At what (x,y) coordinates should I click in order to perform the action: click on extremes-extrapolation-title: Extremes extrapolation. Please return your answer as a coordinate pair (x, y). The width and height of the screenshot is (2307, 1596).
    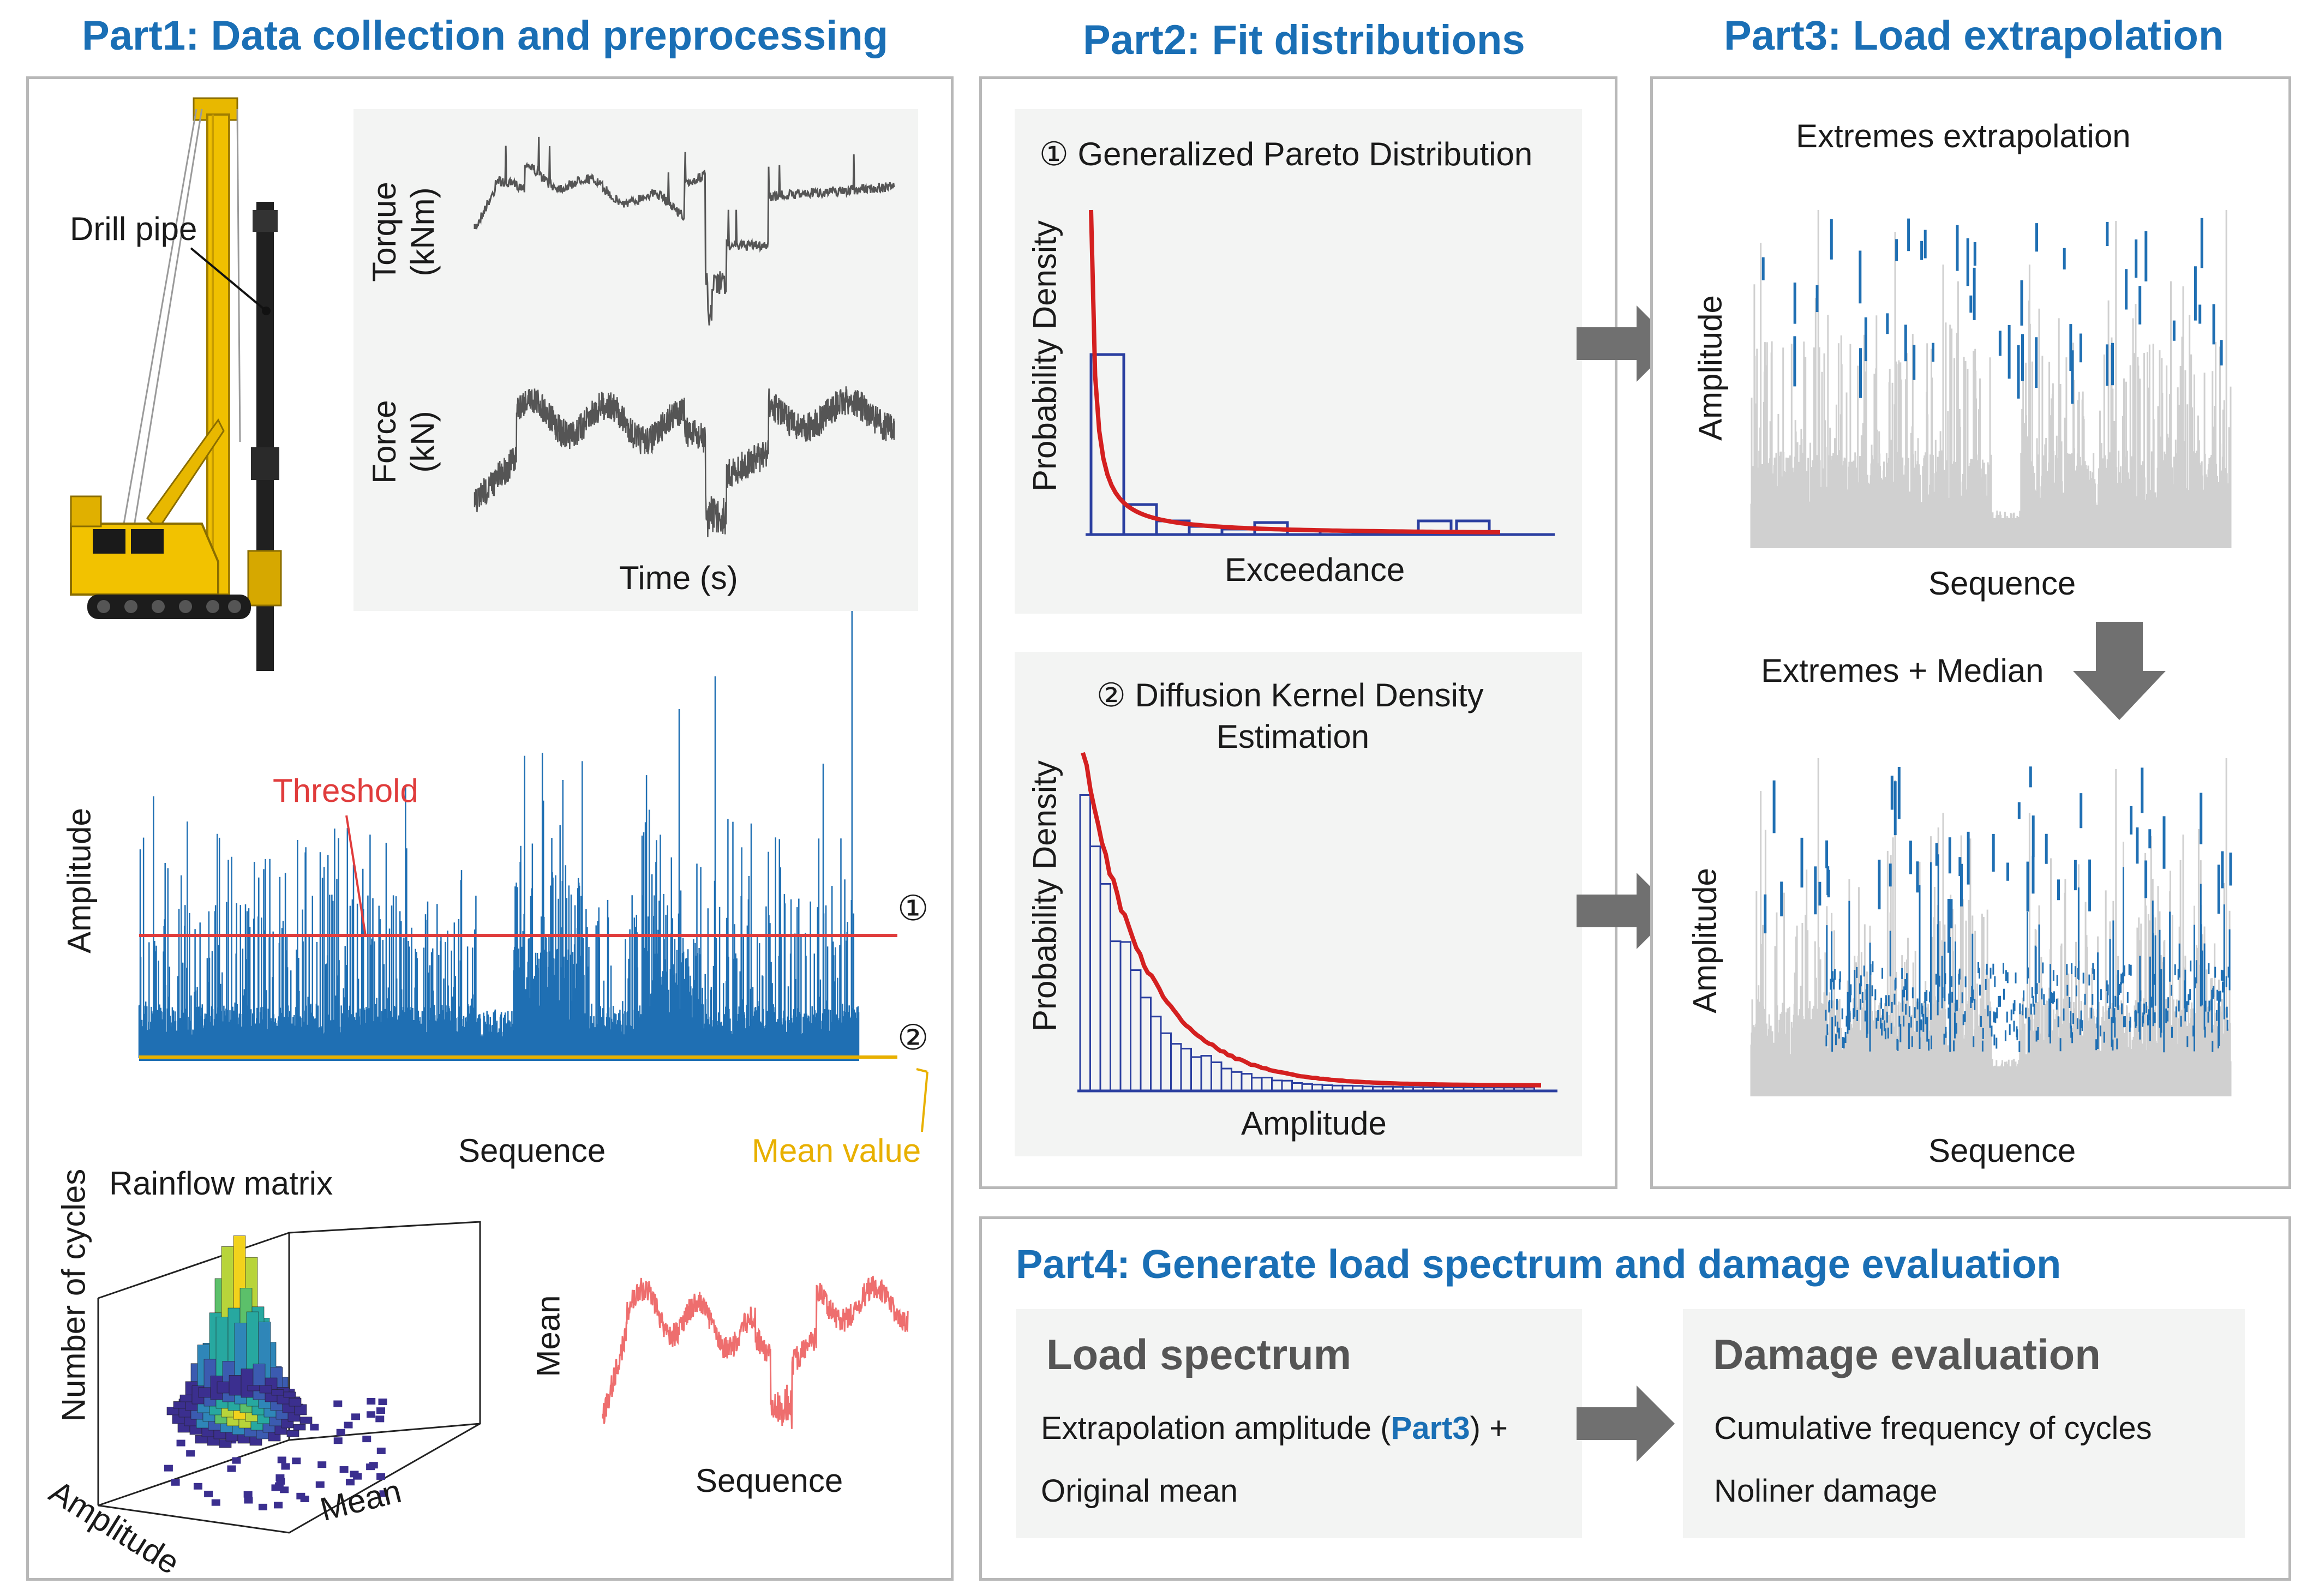
    Looking at the image, I should click on (1963, 136).